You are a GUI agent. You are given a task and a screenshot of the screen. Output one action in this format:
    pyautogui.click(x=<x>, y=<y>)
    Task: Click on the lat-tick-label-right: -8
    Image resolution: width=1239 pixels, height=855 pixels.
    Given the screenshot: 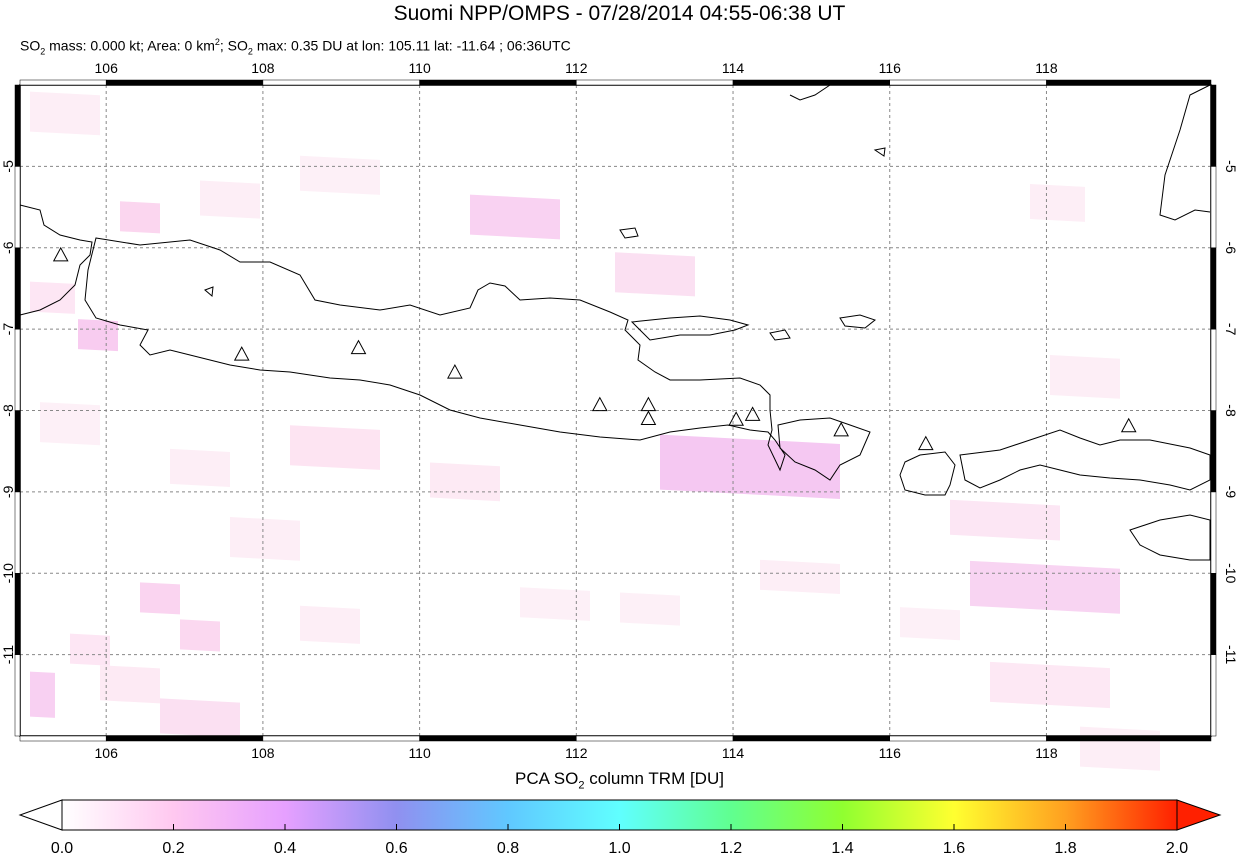 What is the action you would take?
    pyautogui.click(x=1231, y=410)
    